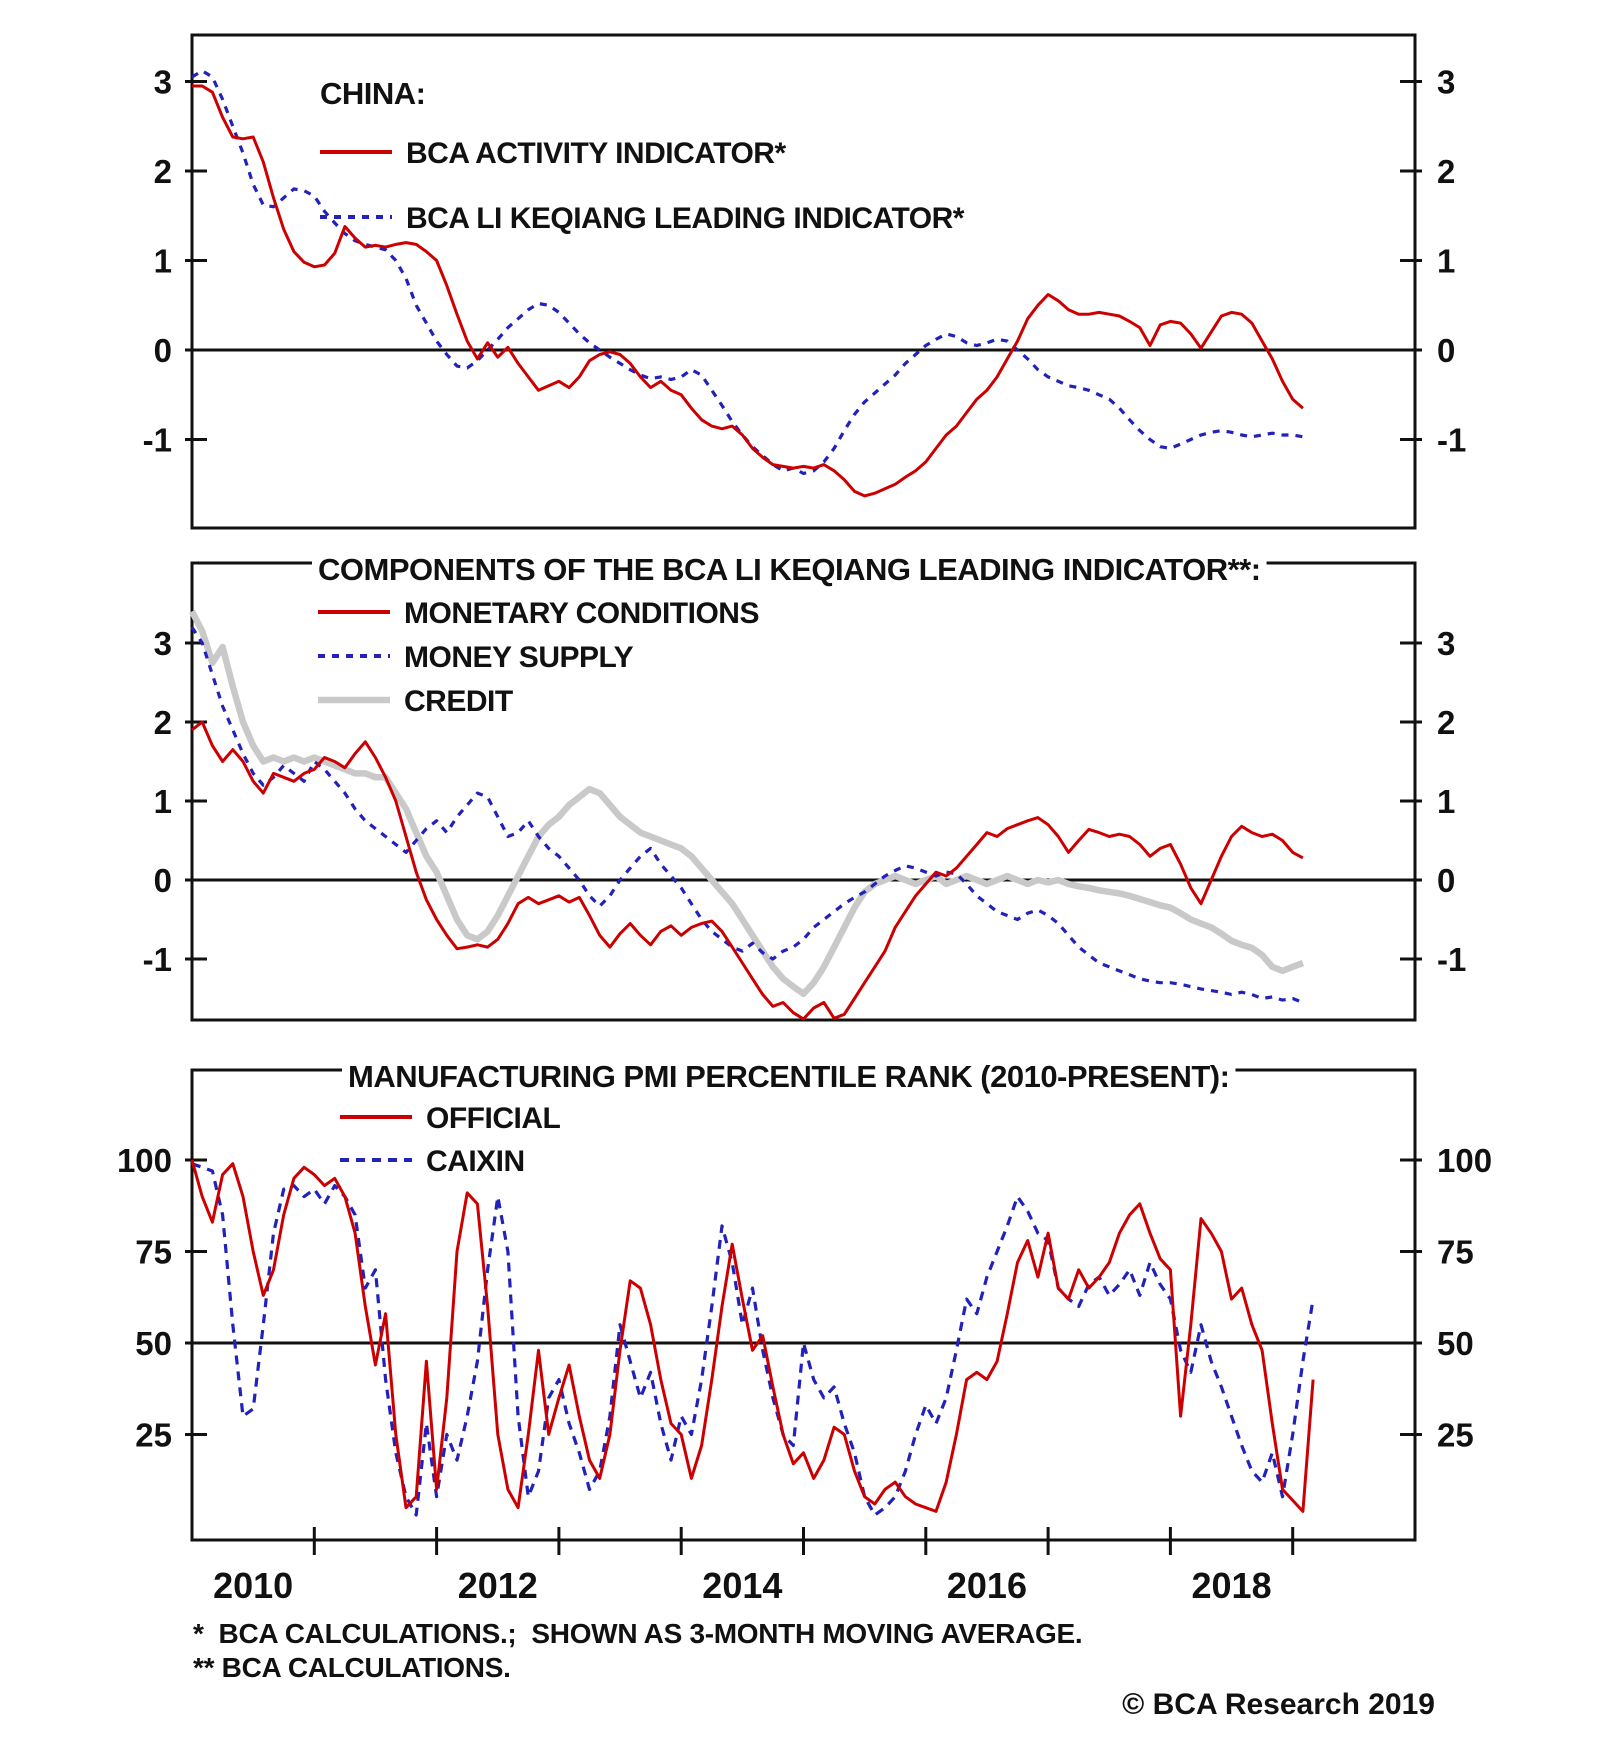 This screenshot has height=1758, width=1600. I want to click on legend-label: BCA LI KEQIANG LEADING INDICATOR*, so click(685, 218).